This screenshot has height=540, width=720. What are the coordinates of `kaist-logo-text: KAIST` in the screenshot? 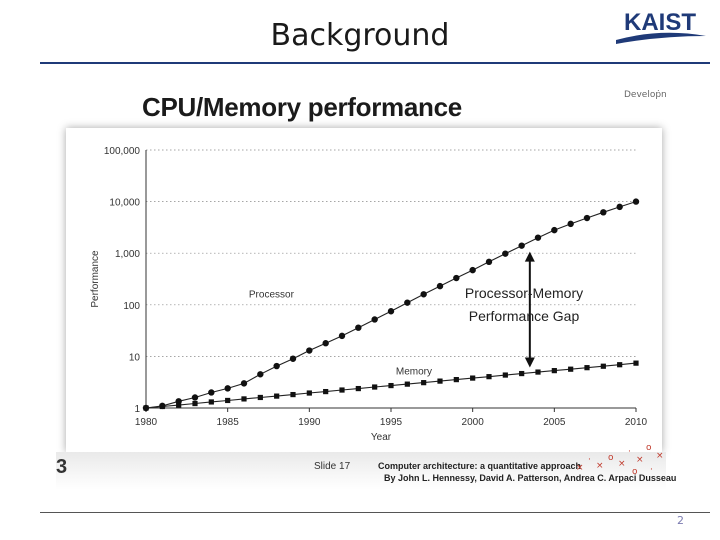 It's located at (660, 22).